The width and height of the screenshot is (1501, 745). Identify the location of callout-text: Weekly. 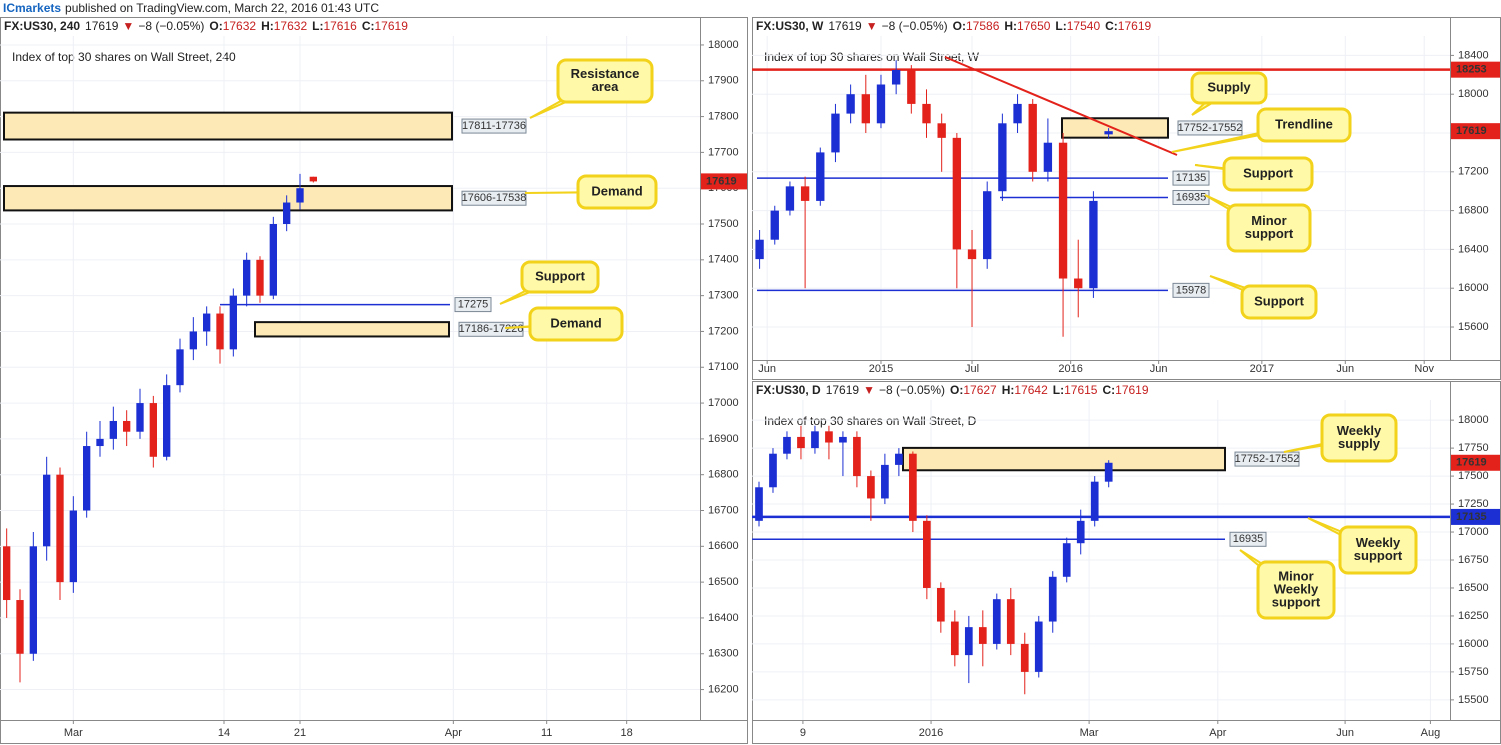
(1296, 588).